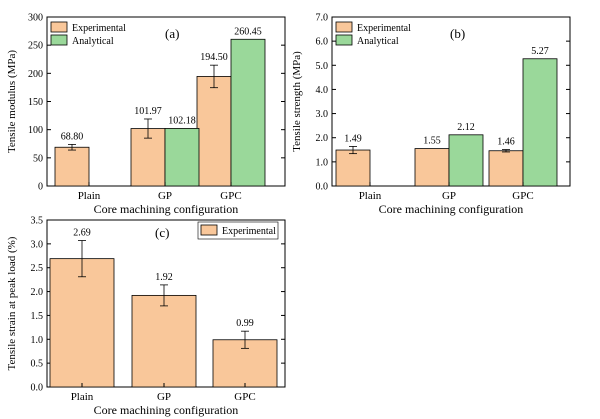 The height and width of the screenshot is (419, 600). What do you see at coordinates (37, 221) in the screenshot?
I see `y-tick-label: 3.5` at bounding box center [37, 221].